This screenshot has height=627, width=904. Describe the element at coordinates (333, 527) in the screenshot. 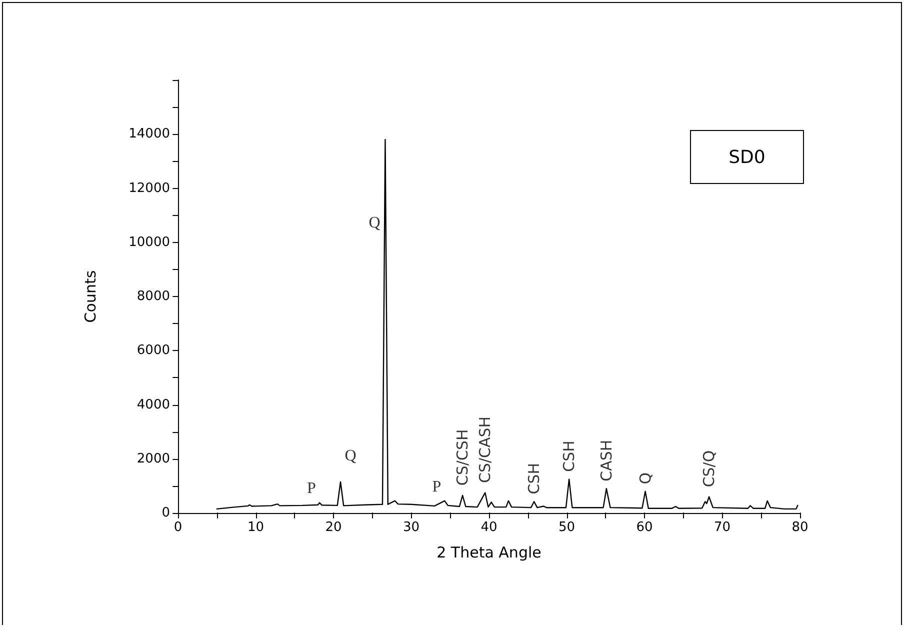

I see `x-tick-label: 20` at that location.